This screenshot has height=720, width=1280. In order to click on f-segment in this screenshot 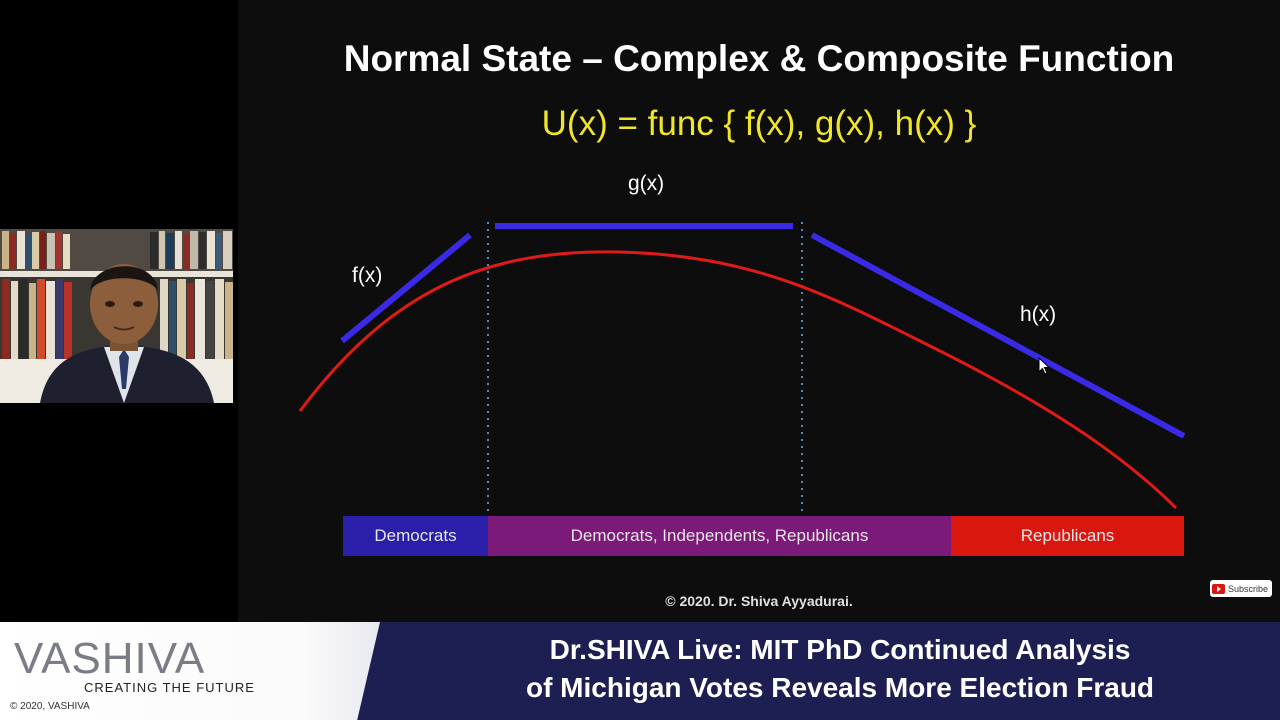, I will do `click(406, 288)`.